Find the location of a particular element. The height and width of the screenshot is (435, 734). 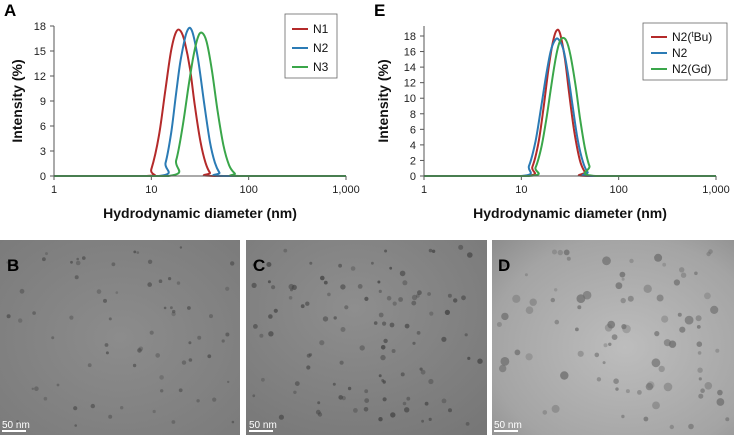

y-tick-label: 14 is located at coordinates (410, 68).